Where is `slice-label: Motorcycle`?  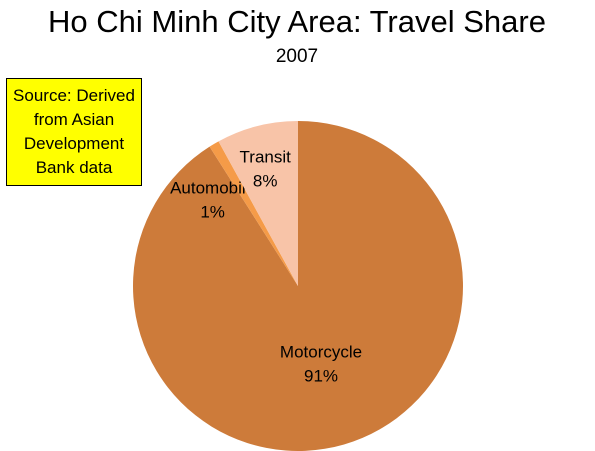 slice-label: Motorcycle is located at coordinates (321, 352).